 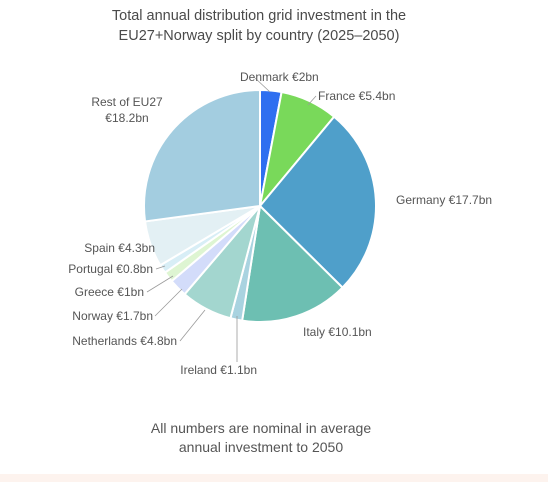 What do you see at coordinates (127, 102) in the screenshot?
I see `slice-label-10-line-0: Rest of EU27` at bounding box center [127, 102].